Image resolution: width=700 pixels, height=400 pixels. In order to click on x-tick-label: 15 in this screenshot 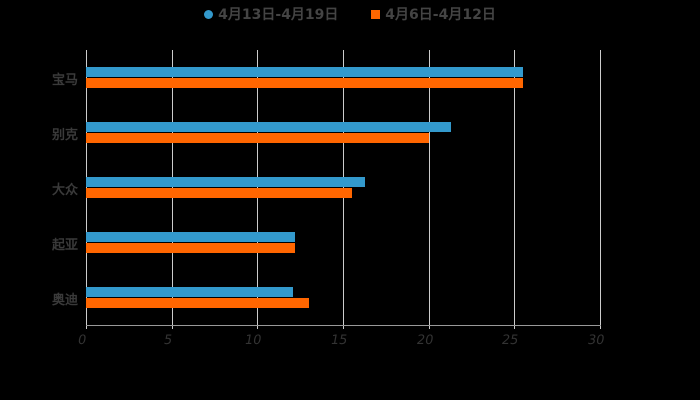, I will do `click(339, 340)`.